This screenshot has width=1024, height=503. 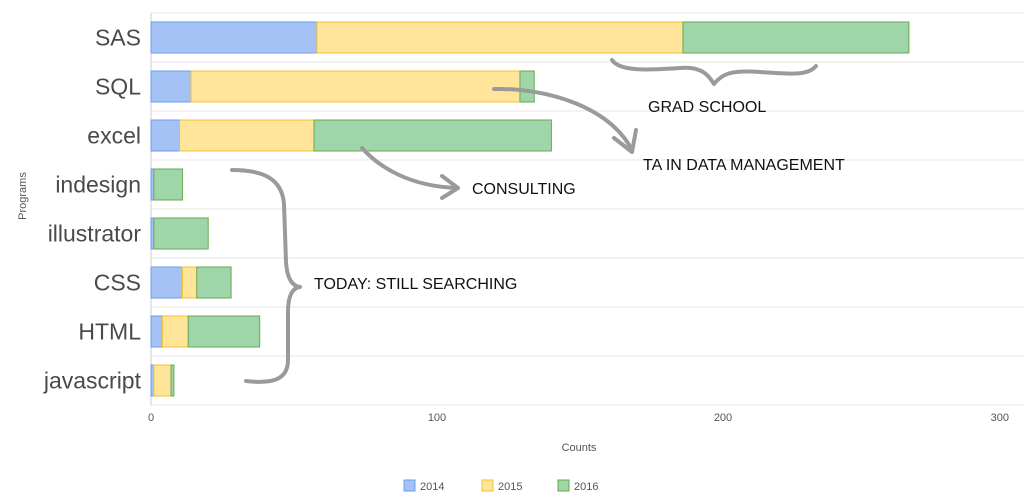 I want to click on consulting-arrow, so click(x=409, y=168).